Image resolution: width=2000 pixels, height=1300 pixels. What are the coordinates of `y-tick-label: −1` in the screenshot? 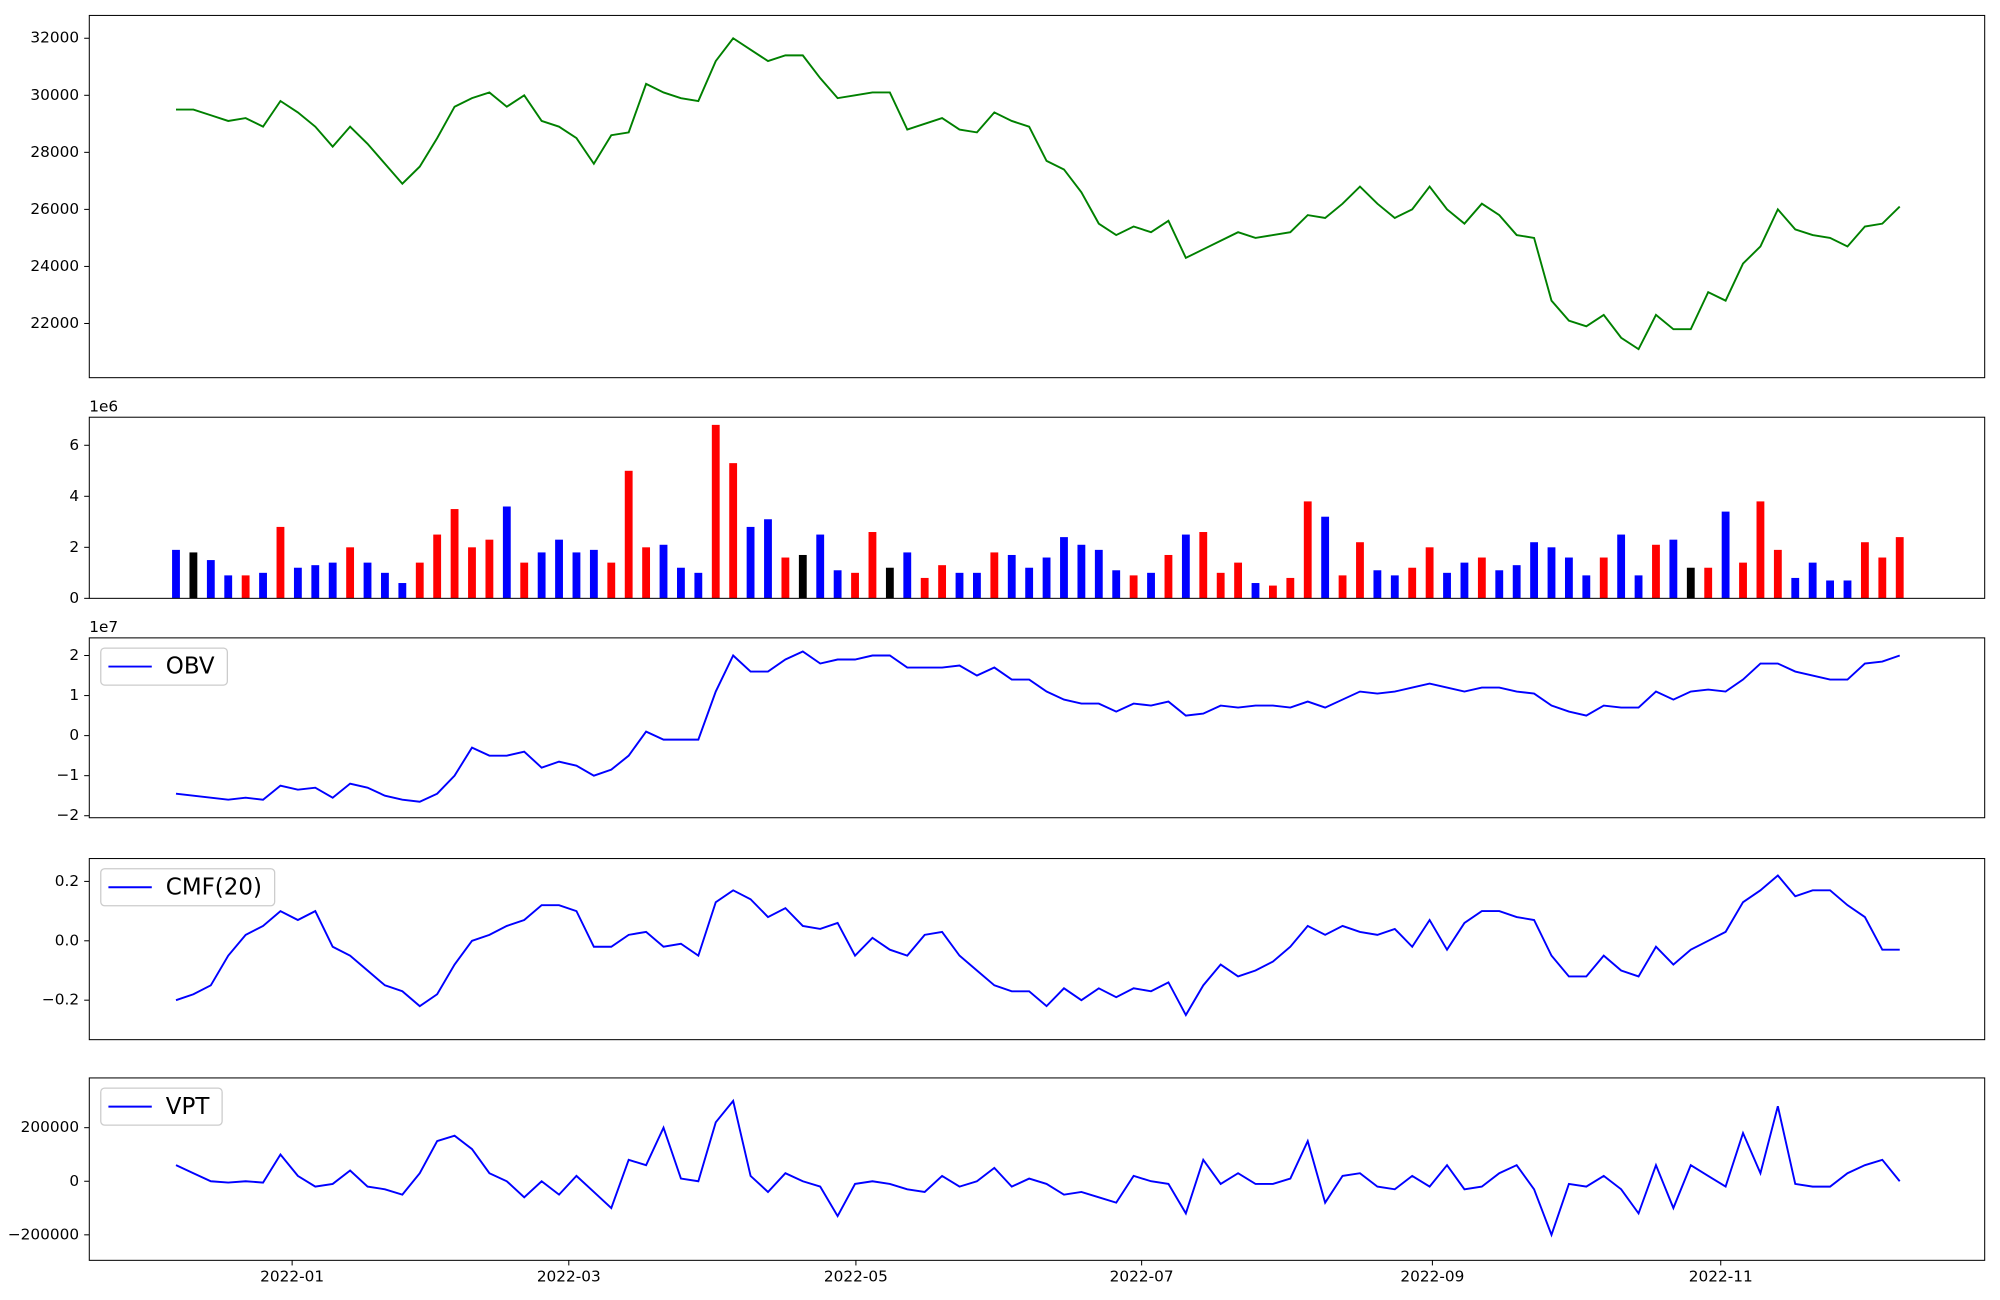 It's located at (68, 775).